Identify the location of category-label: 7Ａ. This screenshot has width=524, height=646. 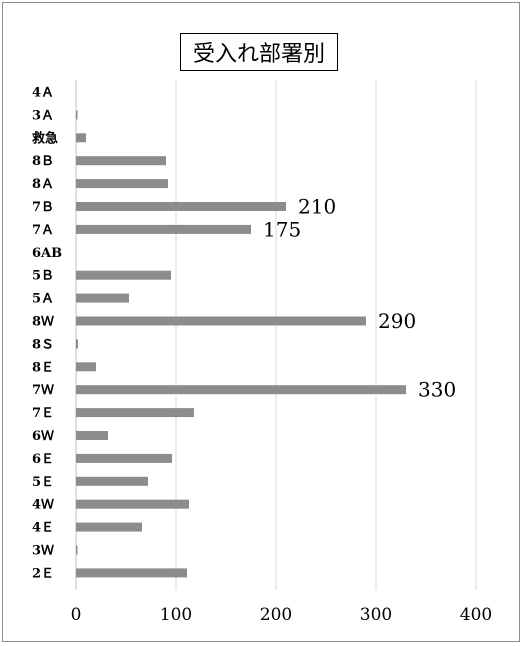
(43, 230).